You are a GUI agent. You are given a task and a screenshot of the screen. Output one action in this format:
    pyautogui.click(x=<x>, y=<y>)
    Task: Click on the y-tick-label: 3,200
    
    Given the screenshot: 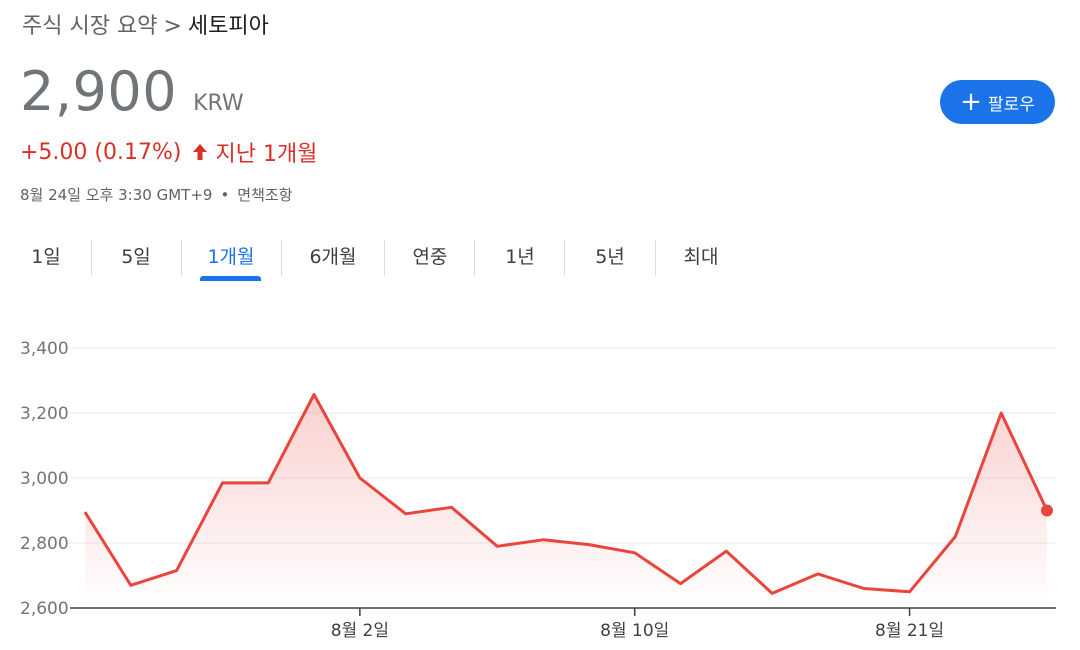 What is the action you would take?
    pyautogui.click(x=44, y=414)
    